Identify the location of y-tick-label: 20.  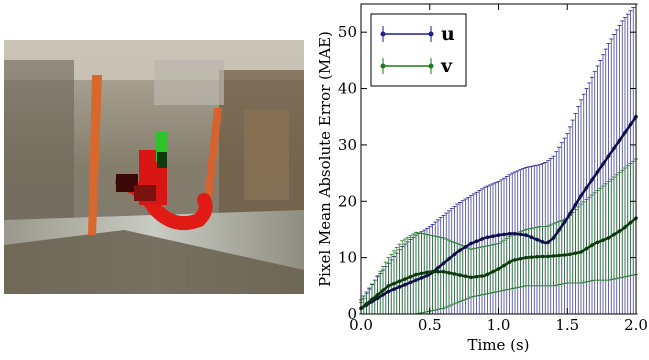
(347, 201).